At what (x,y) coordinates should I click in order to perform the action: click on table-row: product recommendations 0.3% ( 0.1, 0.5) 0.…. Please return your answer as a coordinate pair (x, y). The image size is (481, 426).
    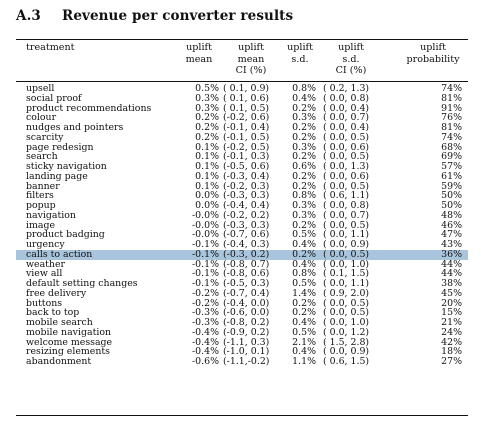
    Looking at the image, I should click on (242, 108).